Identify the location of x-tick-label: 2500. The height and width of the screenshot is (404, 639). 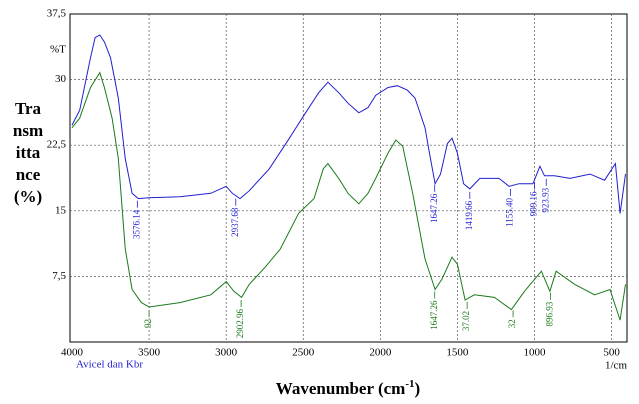
(303, 353).